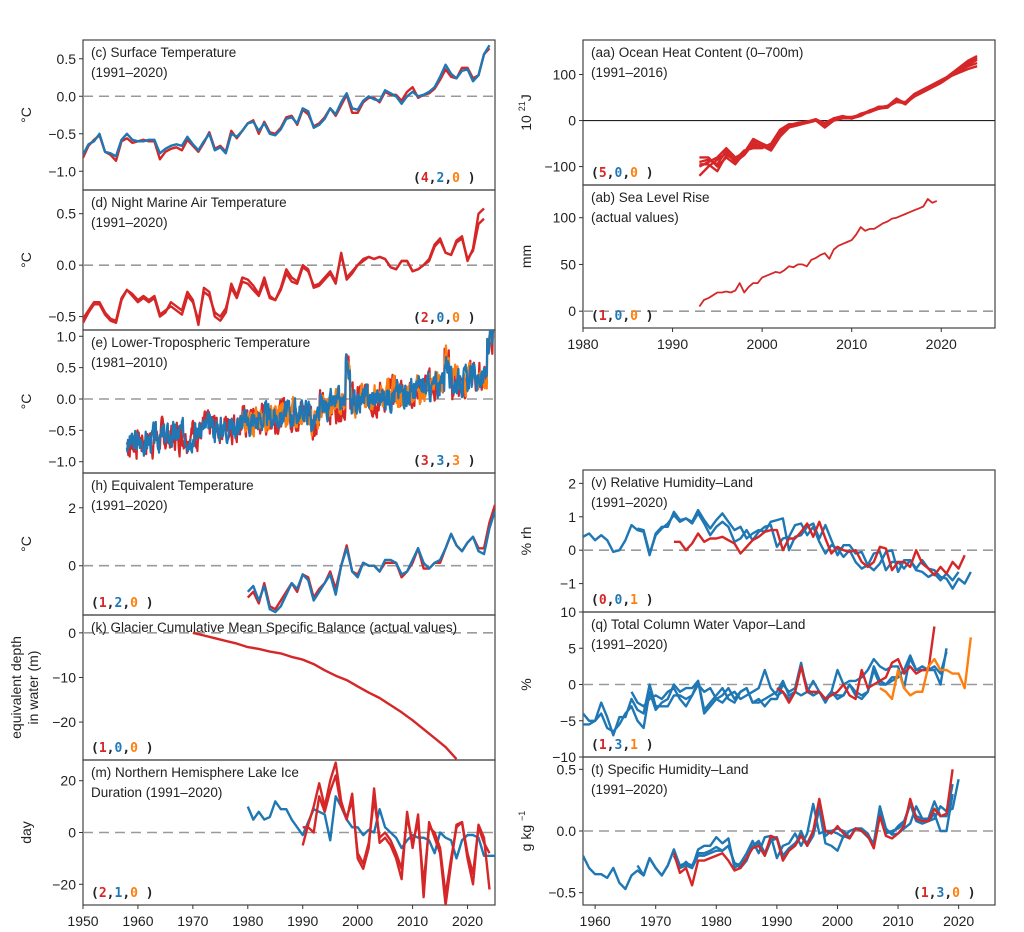  Describe the element at coordinates (698, 624) in the screenshot. I see `panel-title: (q) Total Column Water Vapor–Land` at that location.